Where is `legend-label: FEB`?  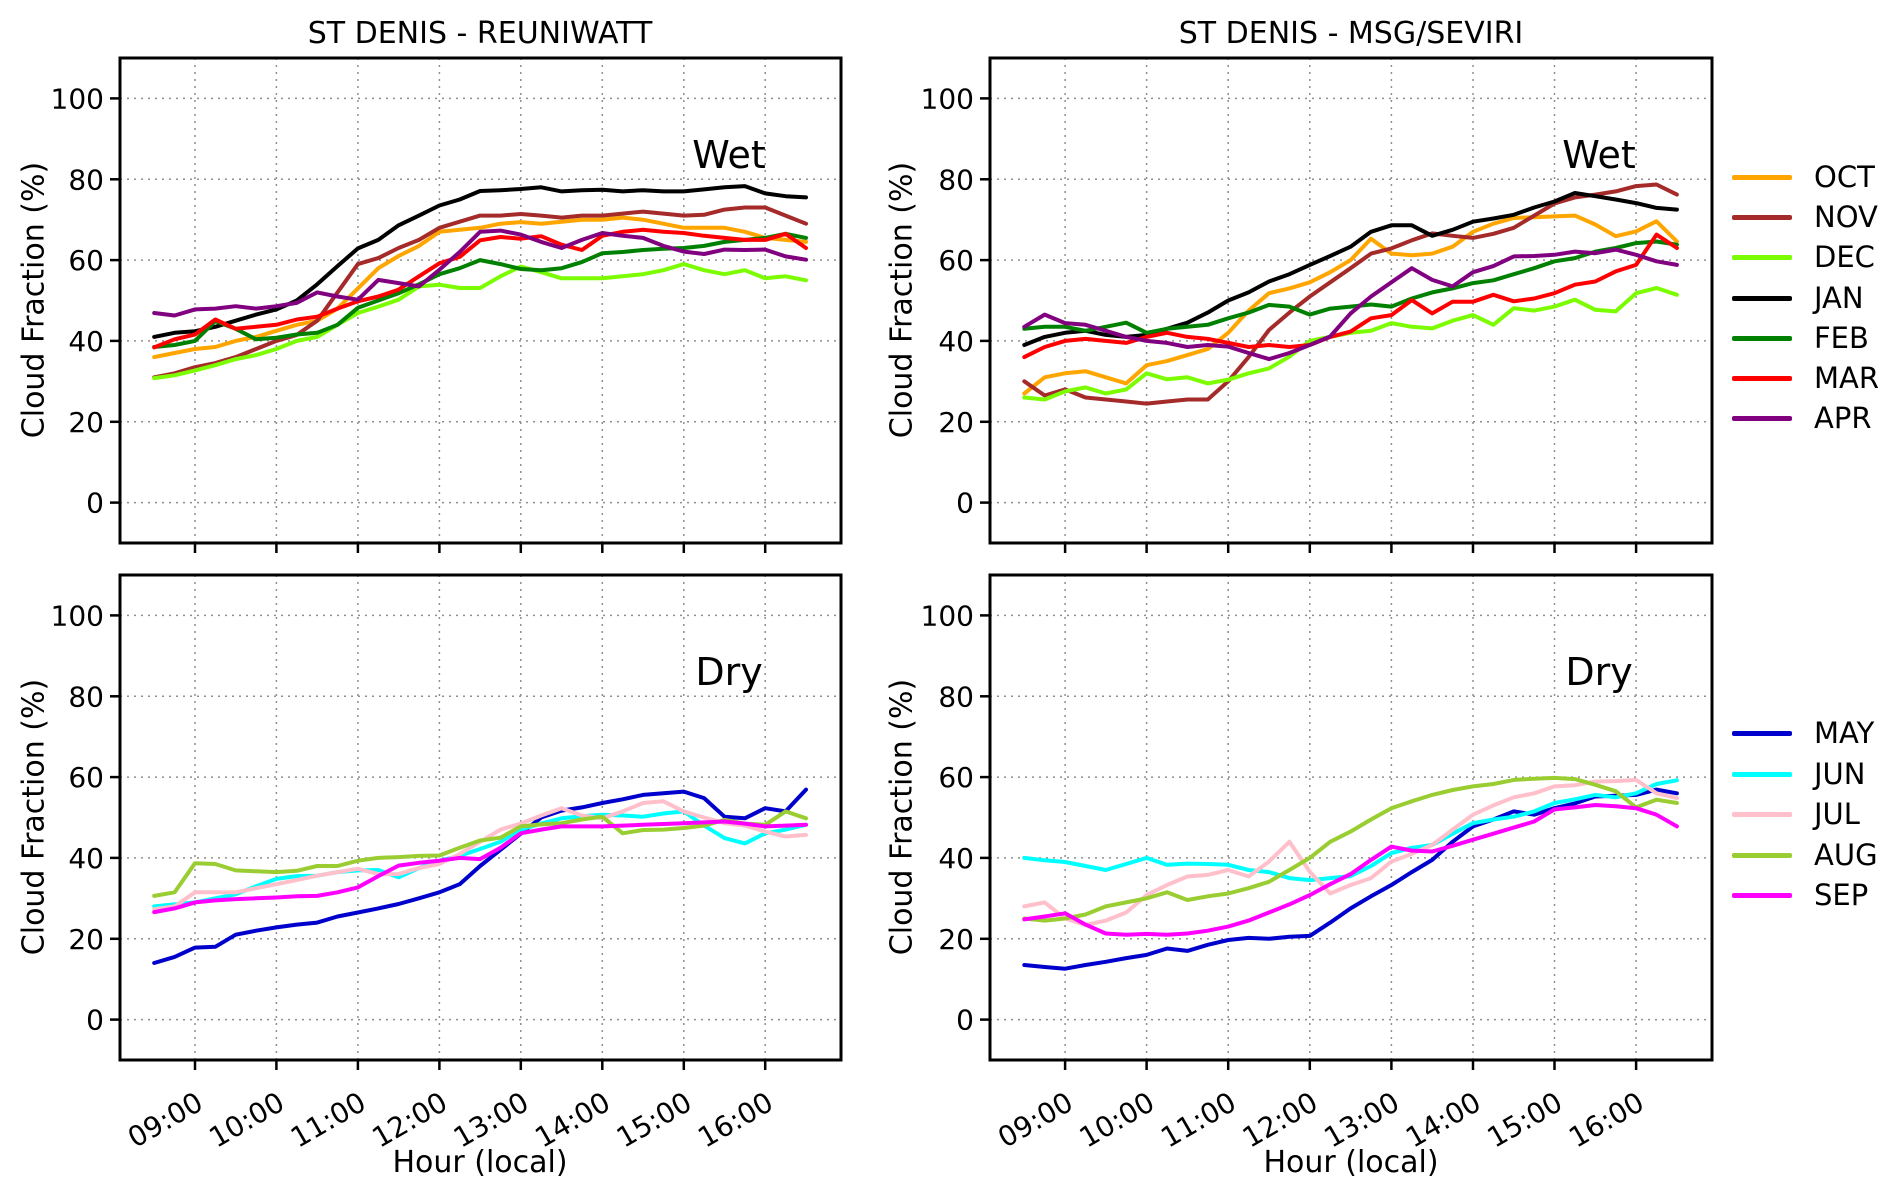
legend-label: FEB is located at coordinates (1841, 338).